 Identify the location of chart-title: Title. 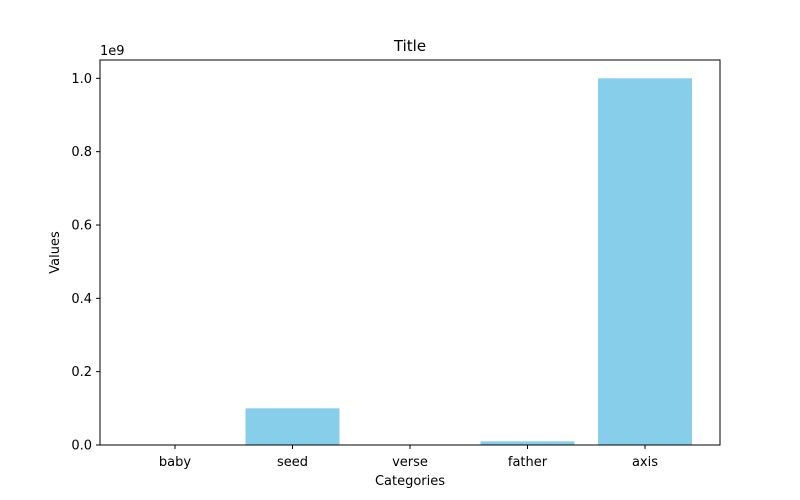
(409, 46).